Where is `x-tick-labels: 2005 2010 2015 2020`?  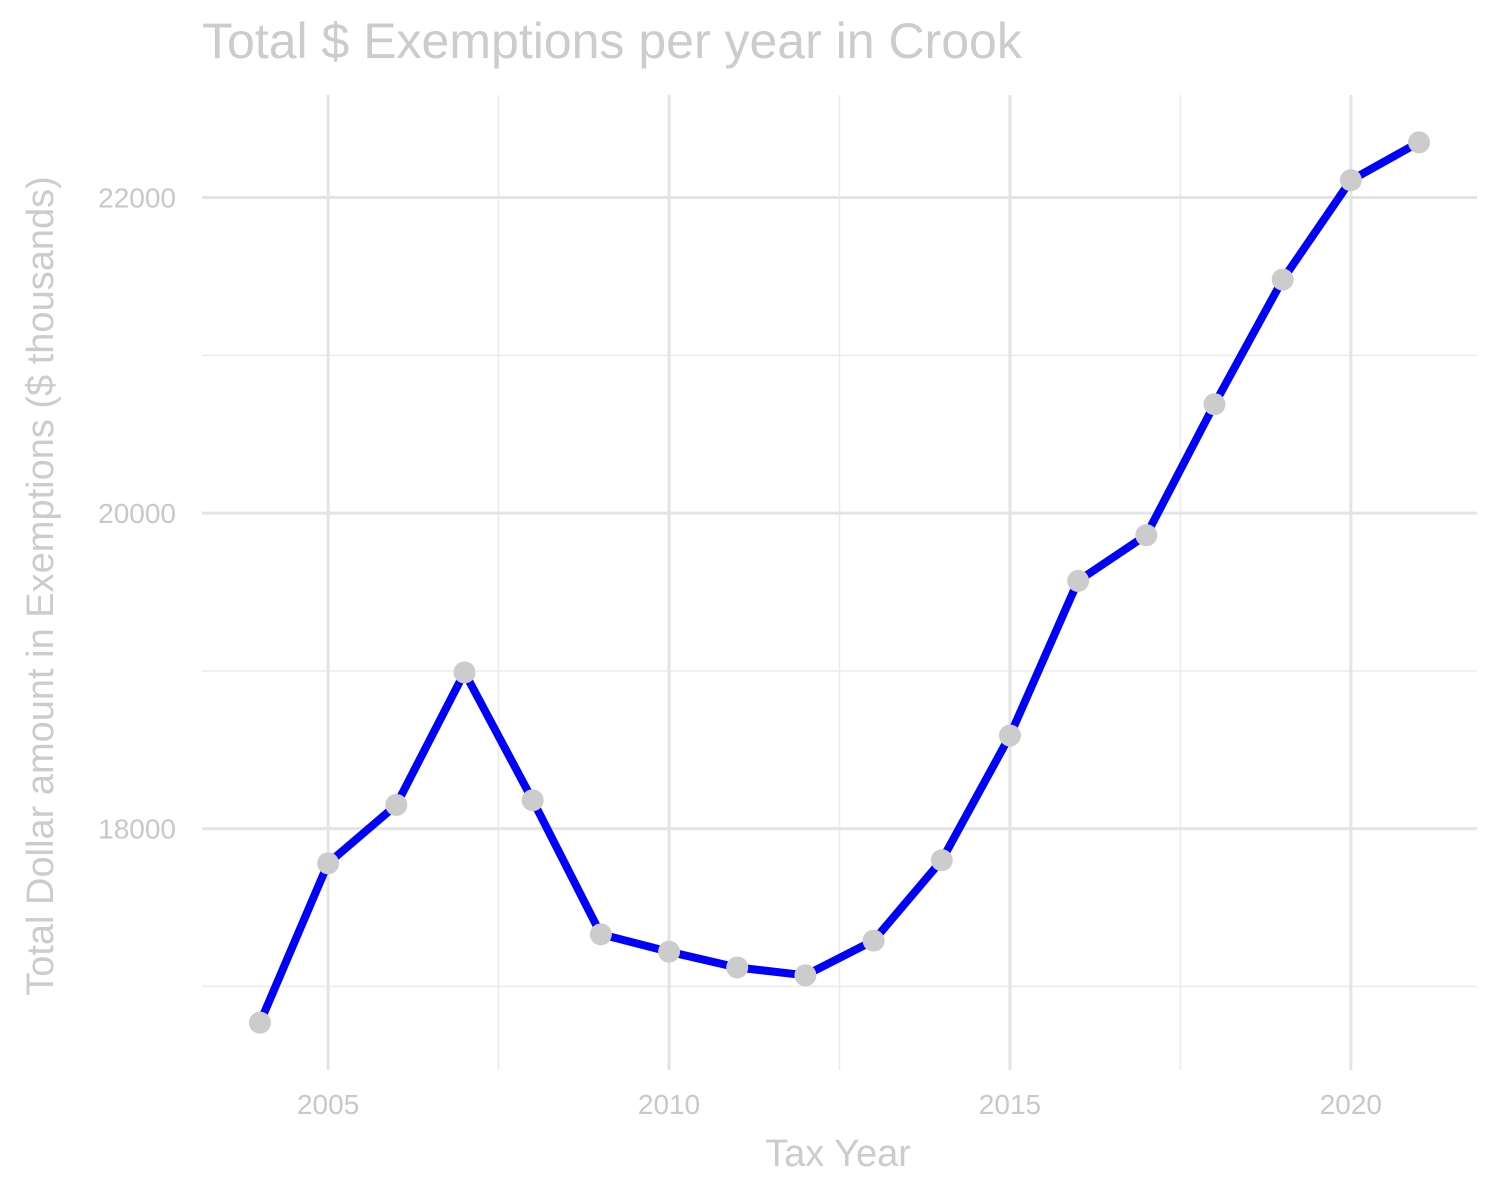
x-tick-labels: 2005 2010 2015 2020 is located at coordinates (839, 1104).